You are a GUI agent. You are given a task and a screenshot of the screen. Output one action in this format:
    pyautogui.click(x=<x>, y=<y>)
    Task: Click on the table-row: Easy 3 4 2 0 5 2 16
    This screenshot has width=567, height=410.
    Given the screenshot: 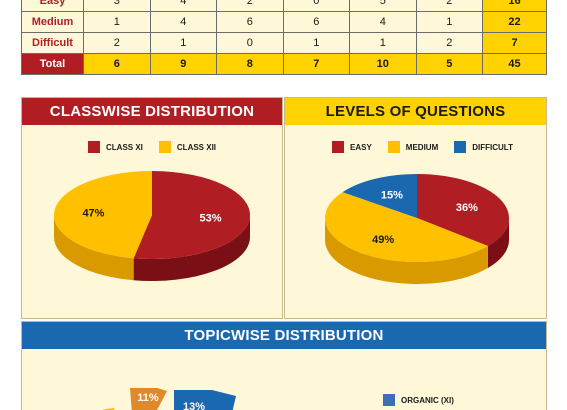 What is the action you would take?
    pyautogui.click(x=284, y=6)
    